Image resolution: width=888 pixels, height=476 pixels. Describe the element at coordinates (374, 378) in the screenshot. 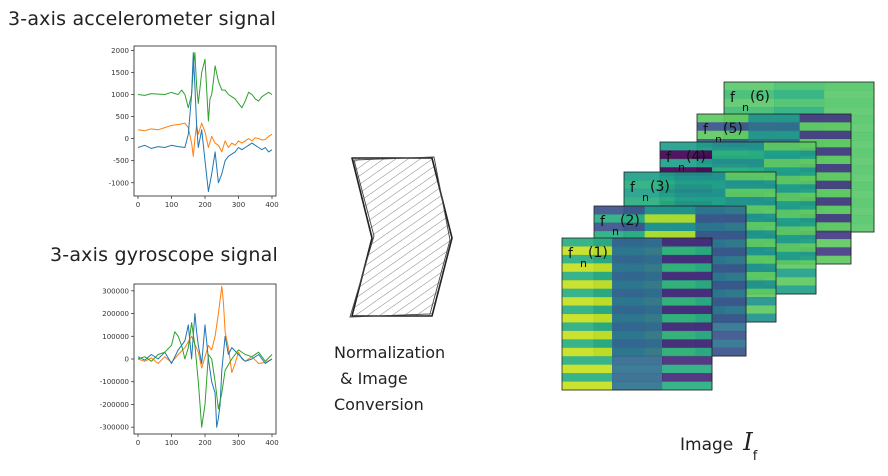

I see `process-line-2: & Image` at that location.